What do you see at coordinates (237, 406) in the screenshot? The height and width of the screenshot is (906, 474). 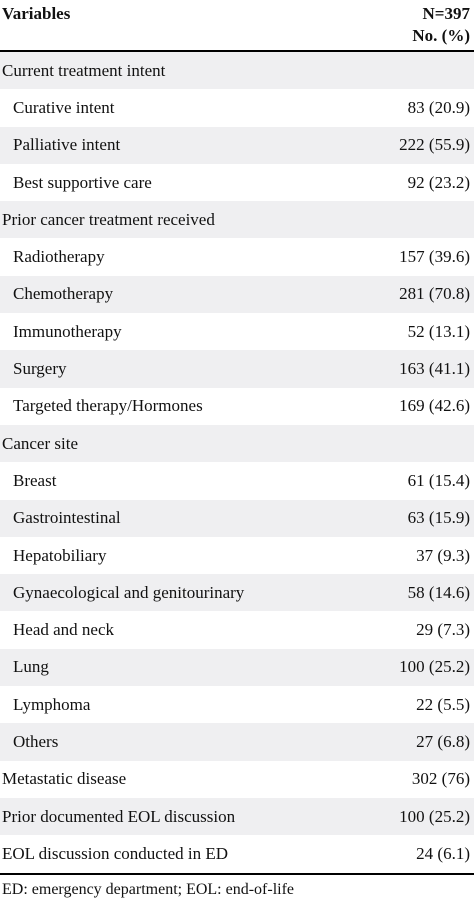 I see `table-row: Targeted therapy/Hormones 169 (42.6)` at bounding box center [237, 406].